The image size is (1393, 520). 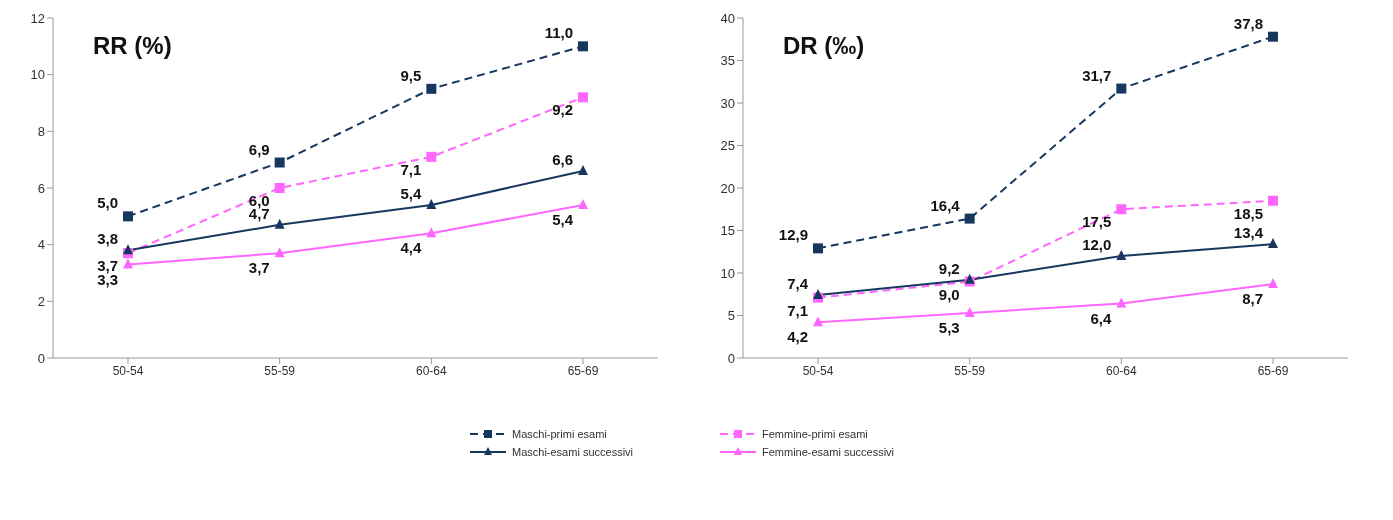 I want to click on data-label: 3,8, so click(x=107, y=239).